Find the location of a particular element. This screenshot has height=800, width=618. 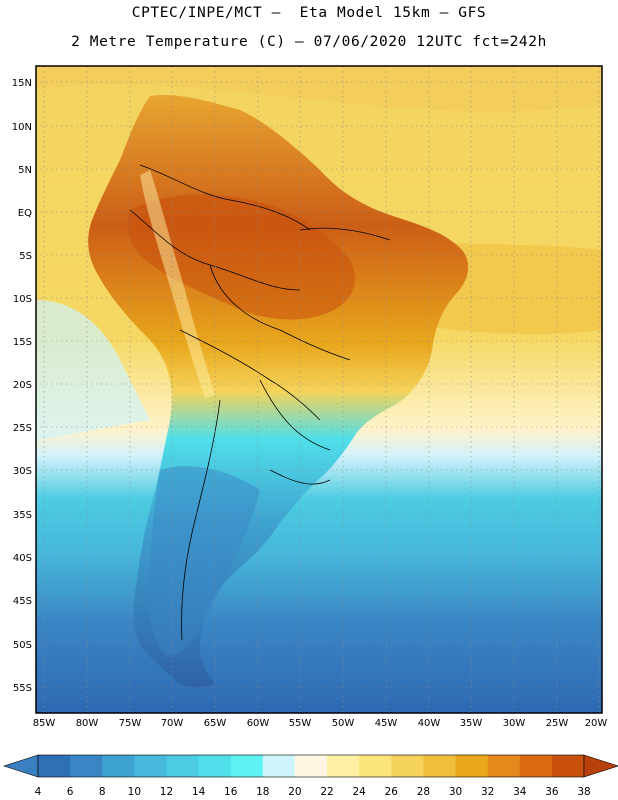

colorbar-label: 28 is located at coordinates (423, 792).